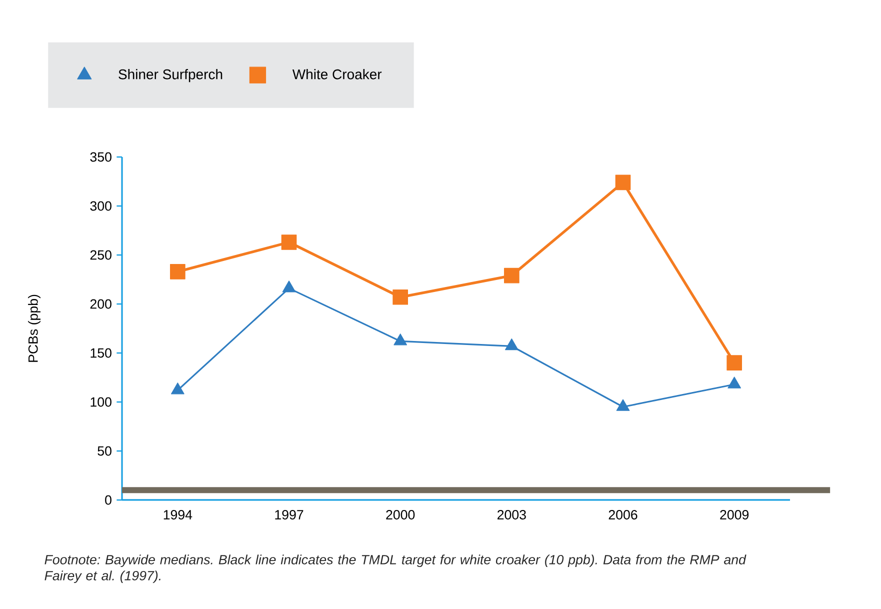  I want to click on x-tick-label: 2000, so click(400, 515).